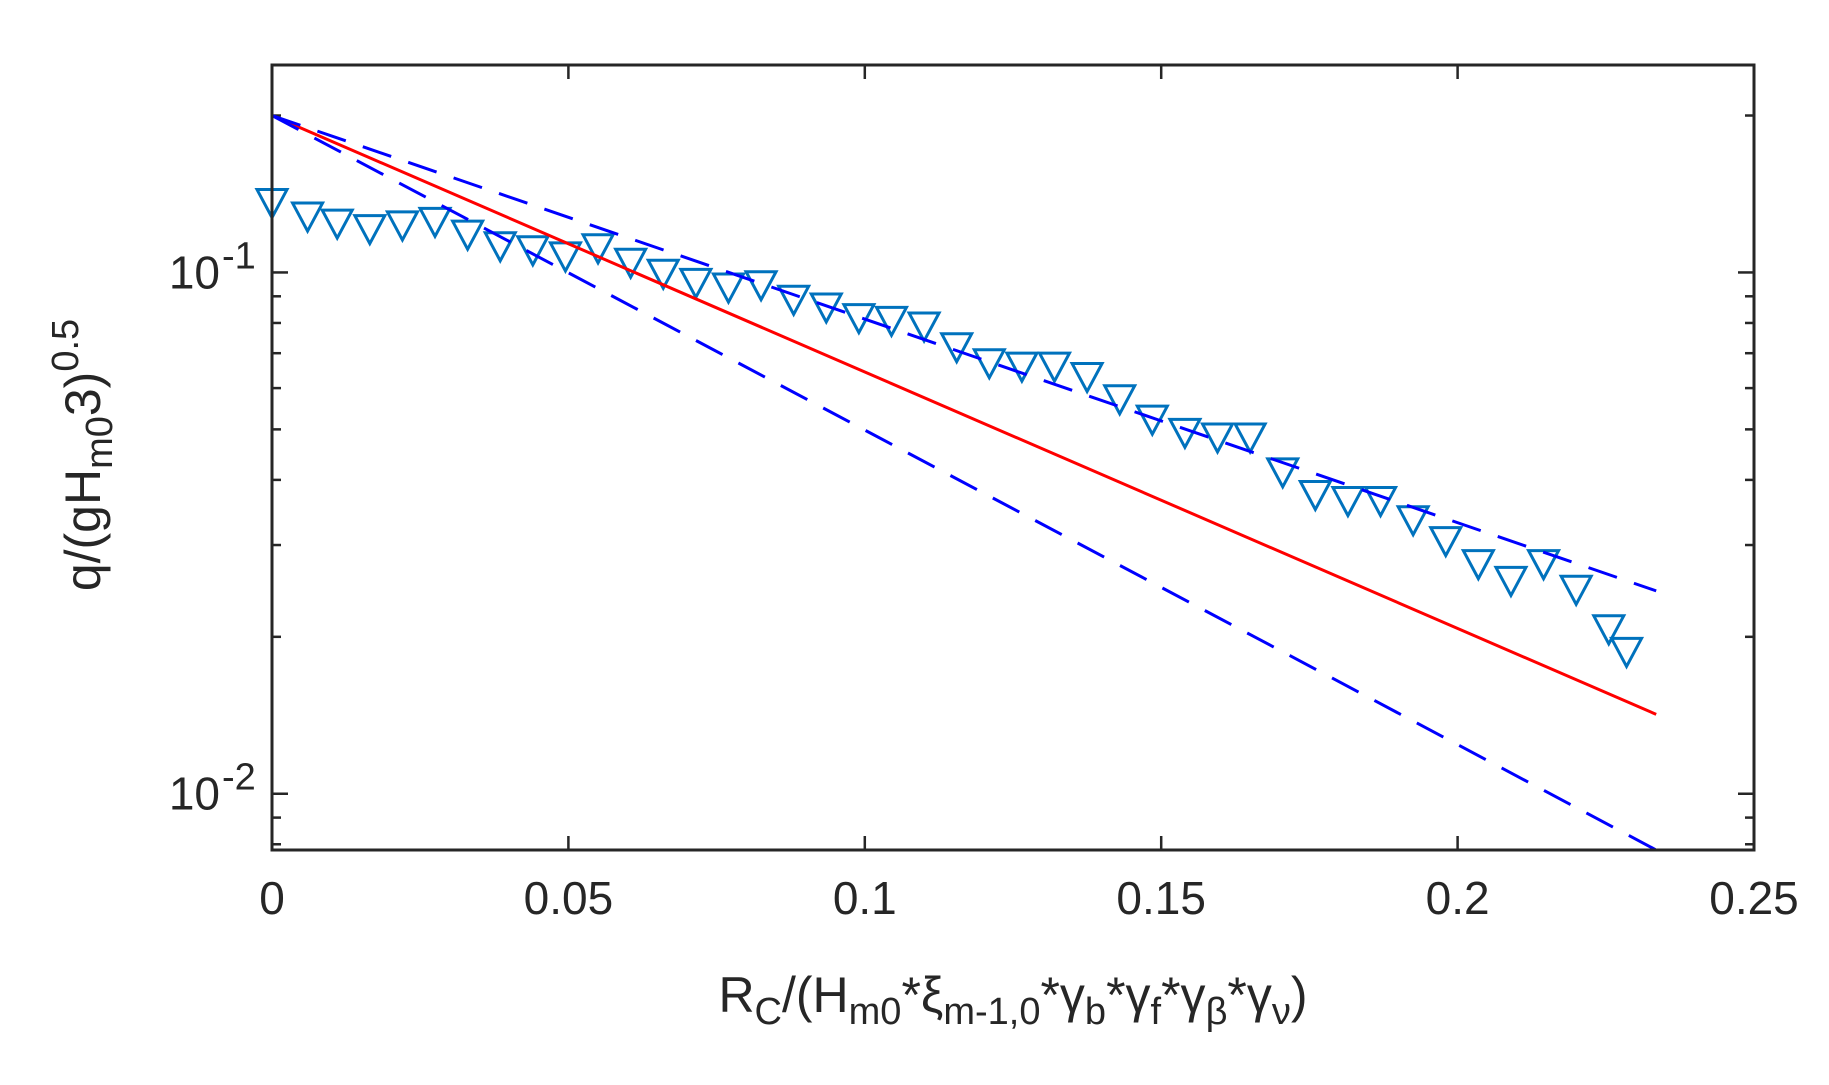  I want to click on x-axis-title-part2: *ξ, so click(922, 995).